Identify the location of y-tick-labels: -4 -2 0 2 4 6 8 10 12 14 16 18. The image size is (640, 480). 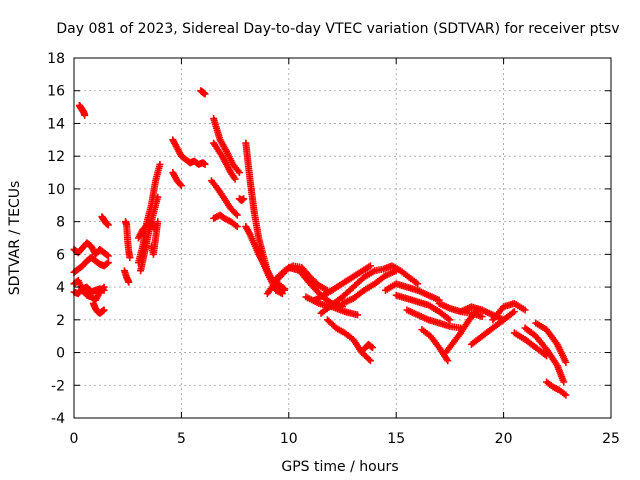
(56, 239).